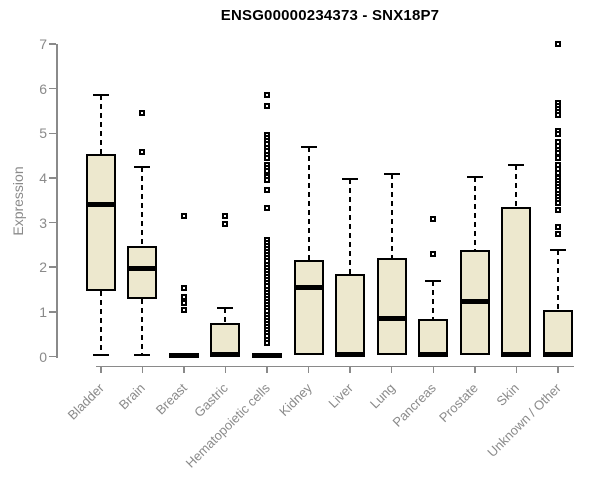  I want to click on x-axis-line, so click(335, 366).